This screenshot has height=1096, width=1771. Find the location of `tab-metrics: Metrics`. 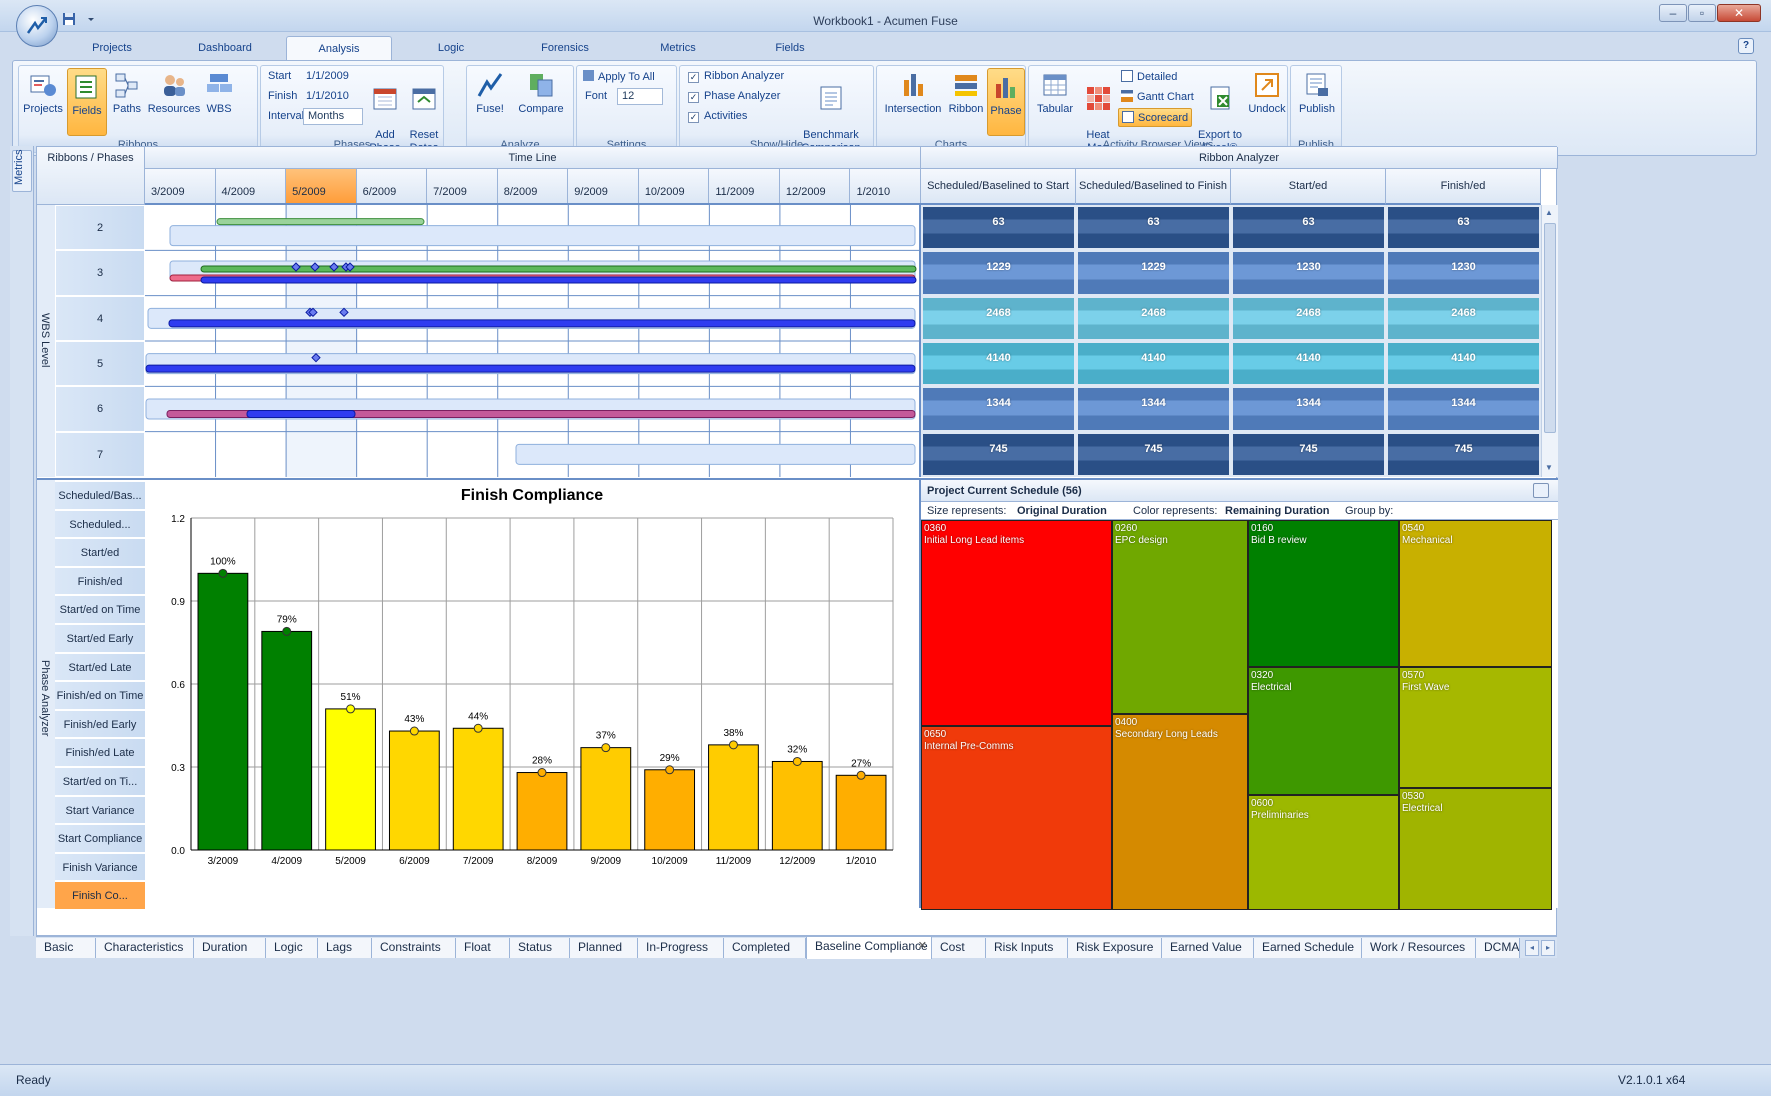

tab-metrics: Metrics is located at coordinates (678, 48).